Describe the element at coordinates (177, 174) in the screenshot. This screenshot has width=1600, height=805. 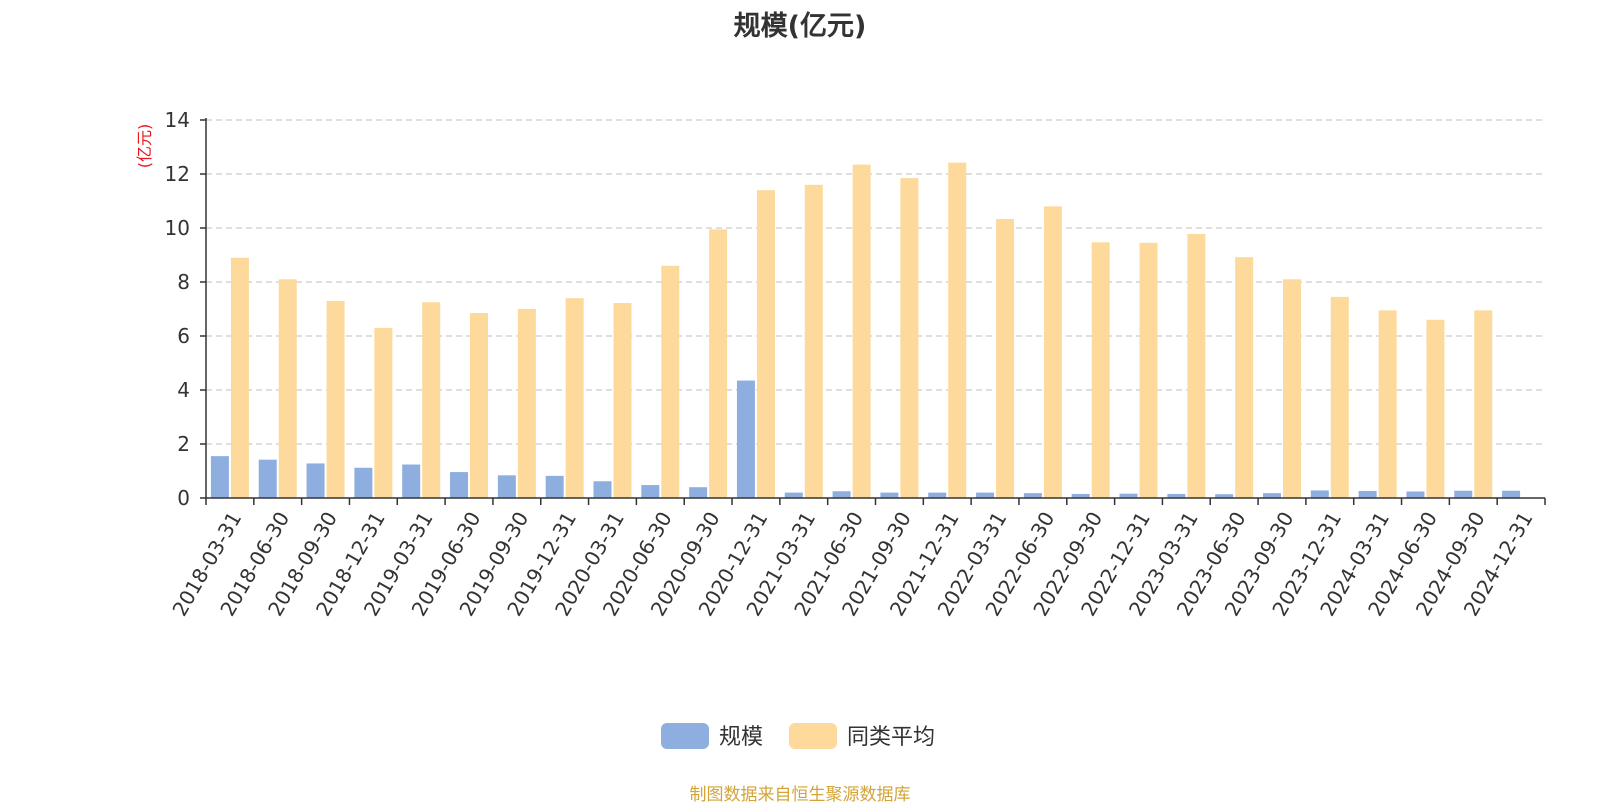
I see `y-tick-label: 12` at that location.